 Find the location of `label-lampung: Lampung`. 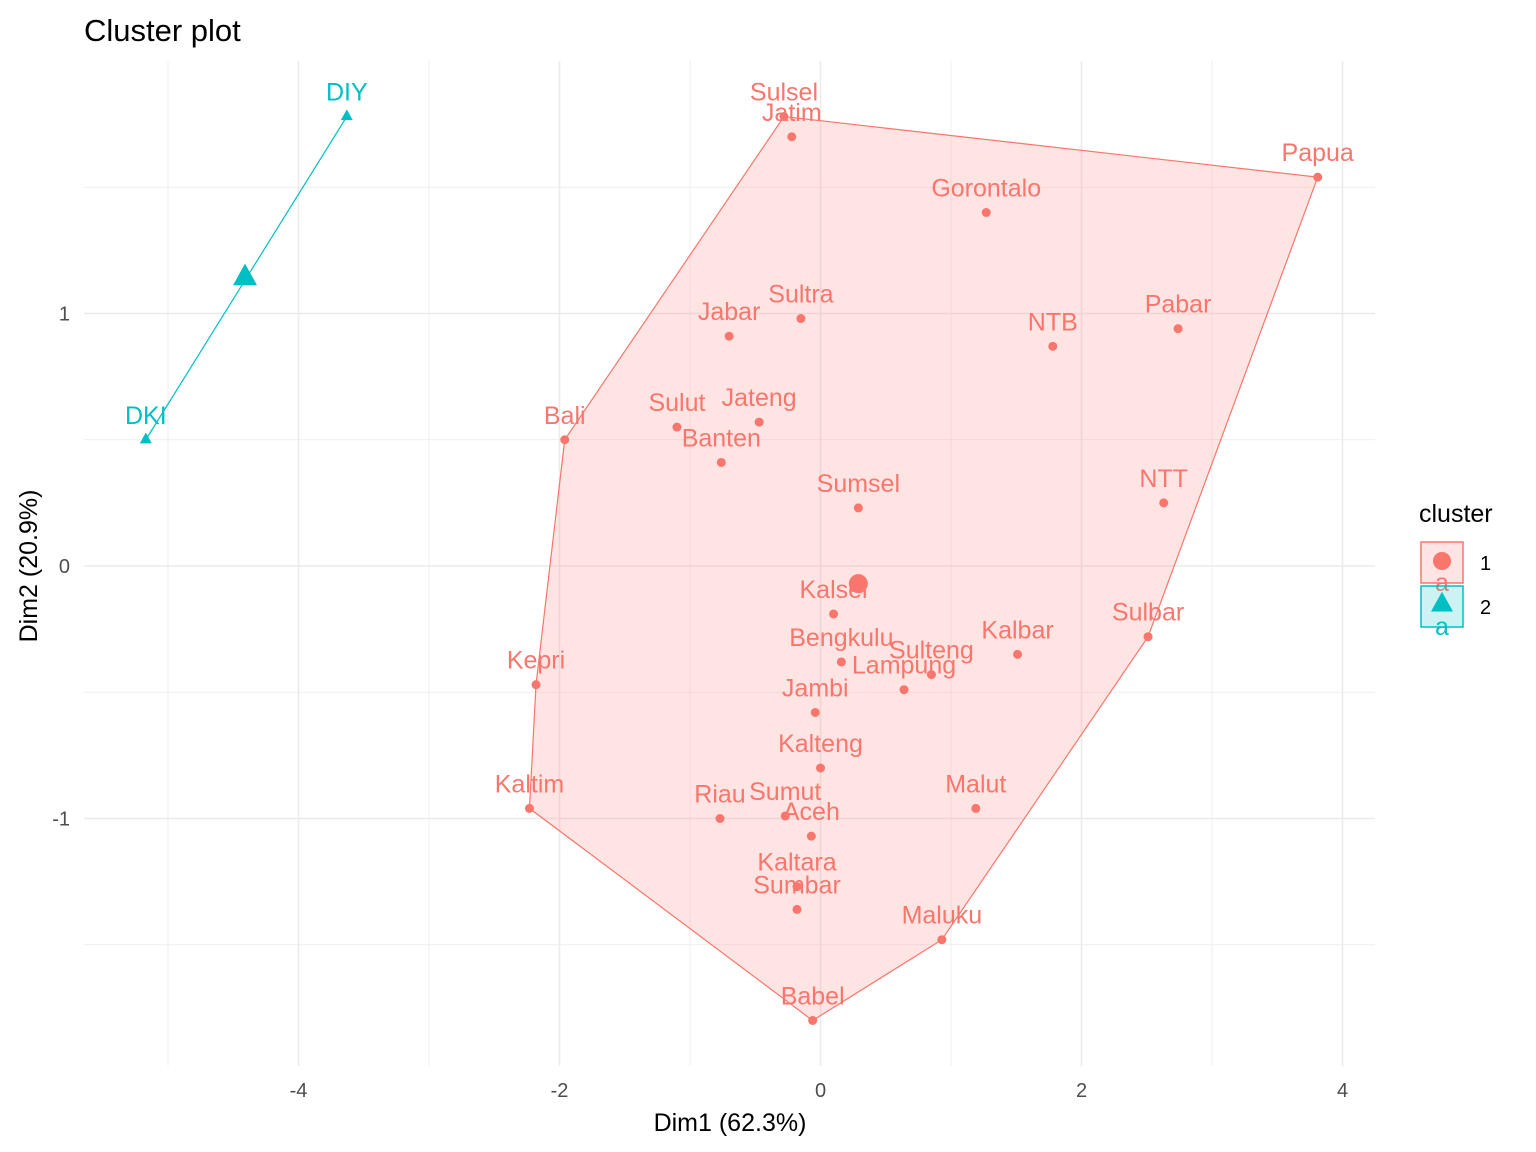

label-lampung: Lampung is located at coordinates (904, 666).